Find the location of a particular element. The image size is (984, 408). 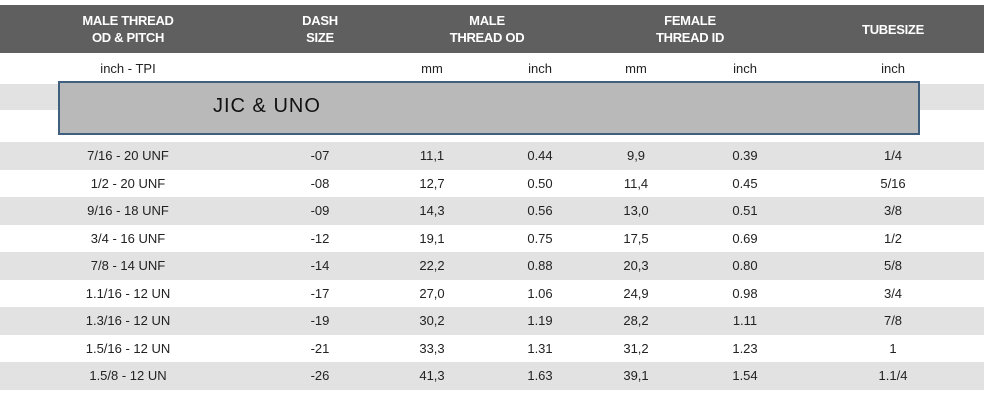

table-cell: 30,2 is located at coordinates (432, 320).